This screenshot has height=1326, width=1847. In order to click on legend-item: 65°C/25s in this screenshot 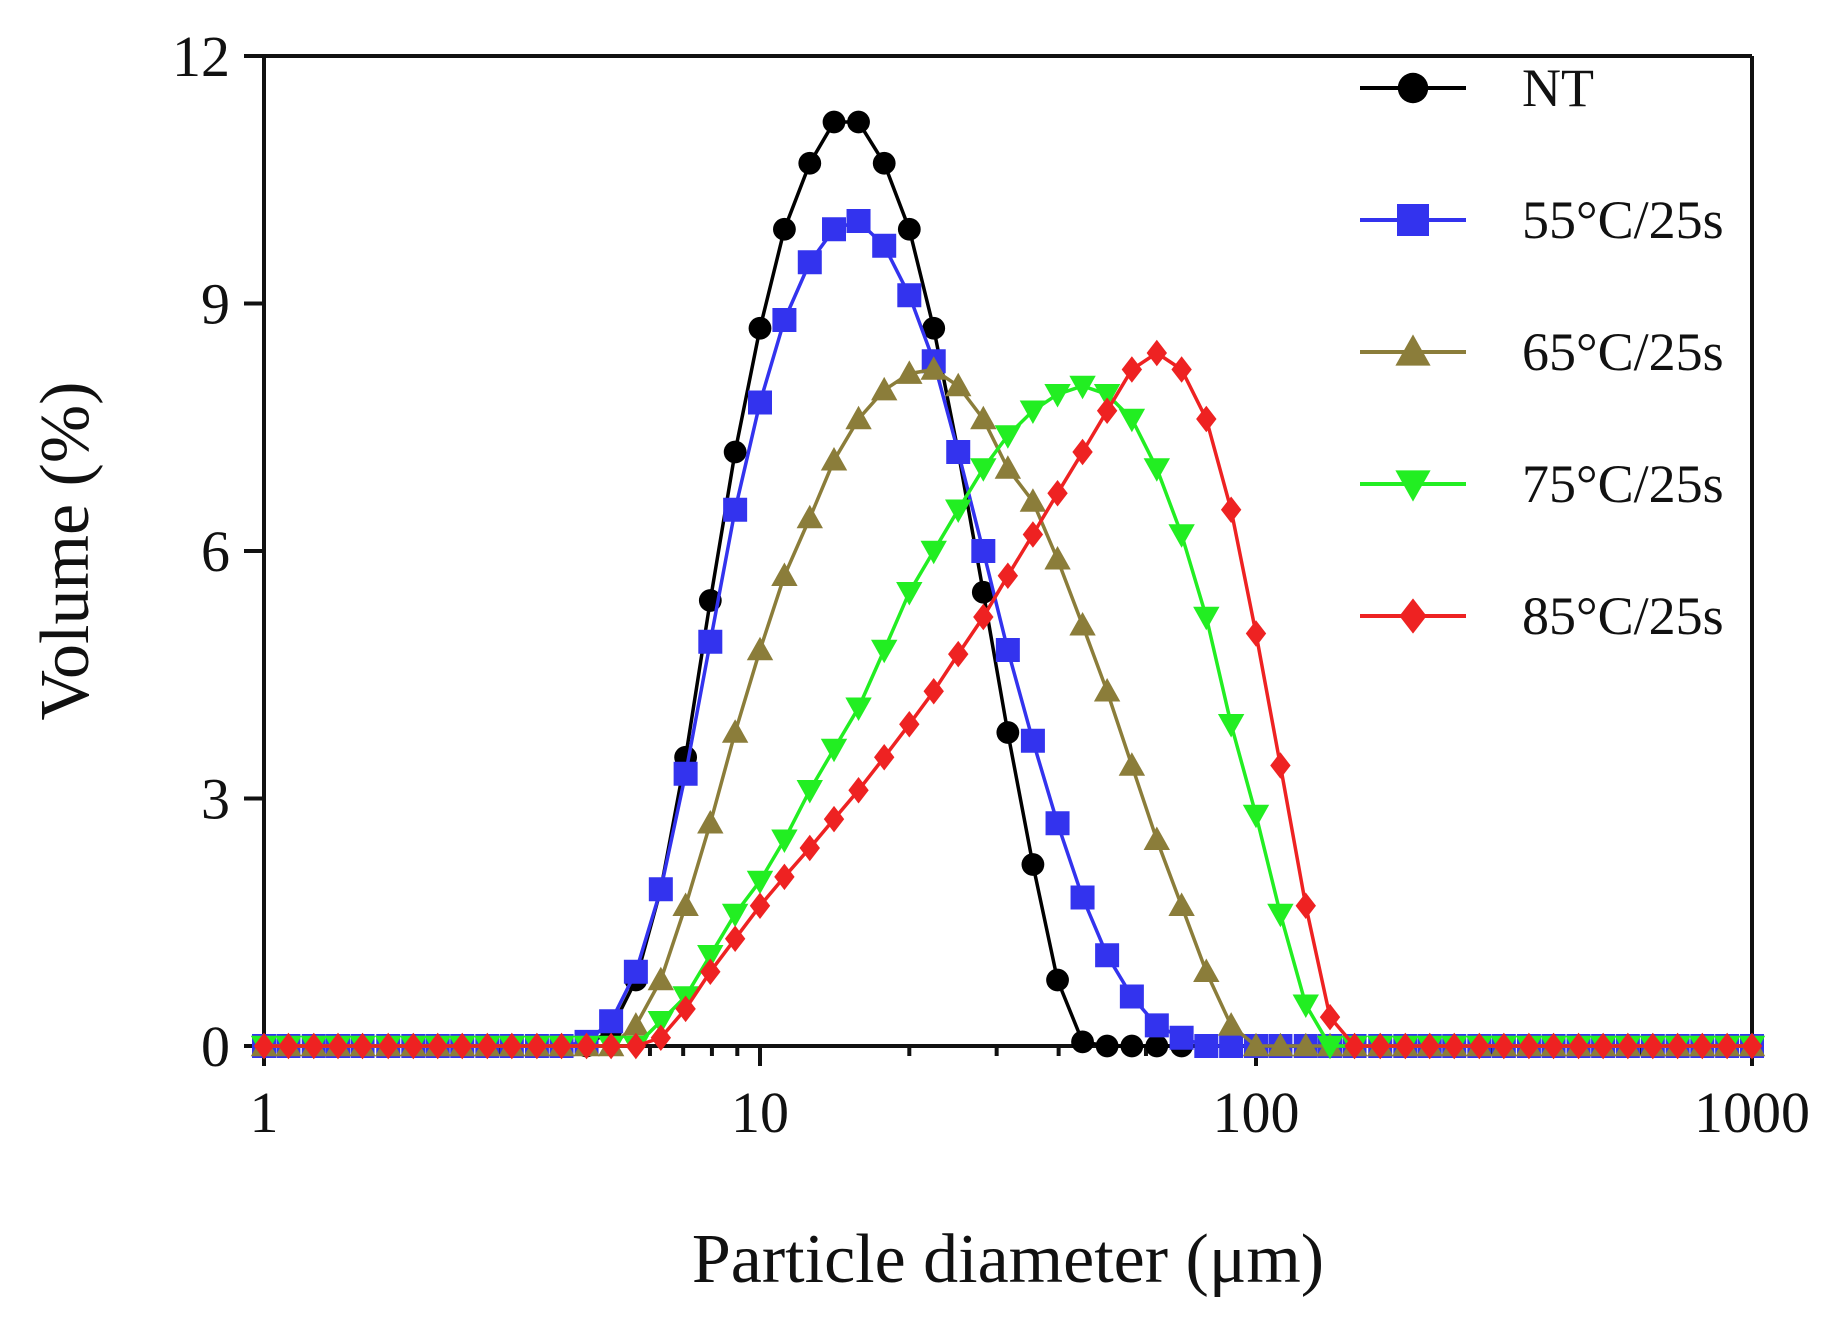, I will do `click(1542, 352)`.